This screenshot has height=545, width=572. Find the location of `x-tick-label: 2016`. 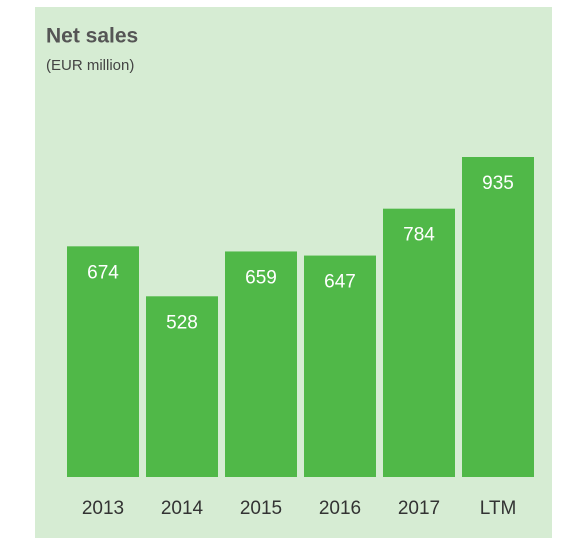

x-tick-label: 2016 is located at coordinates (340, 508).